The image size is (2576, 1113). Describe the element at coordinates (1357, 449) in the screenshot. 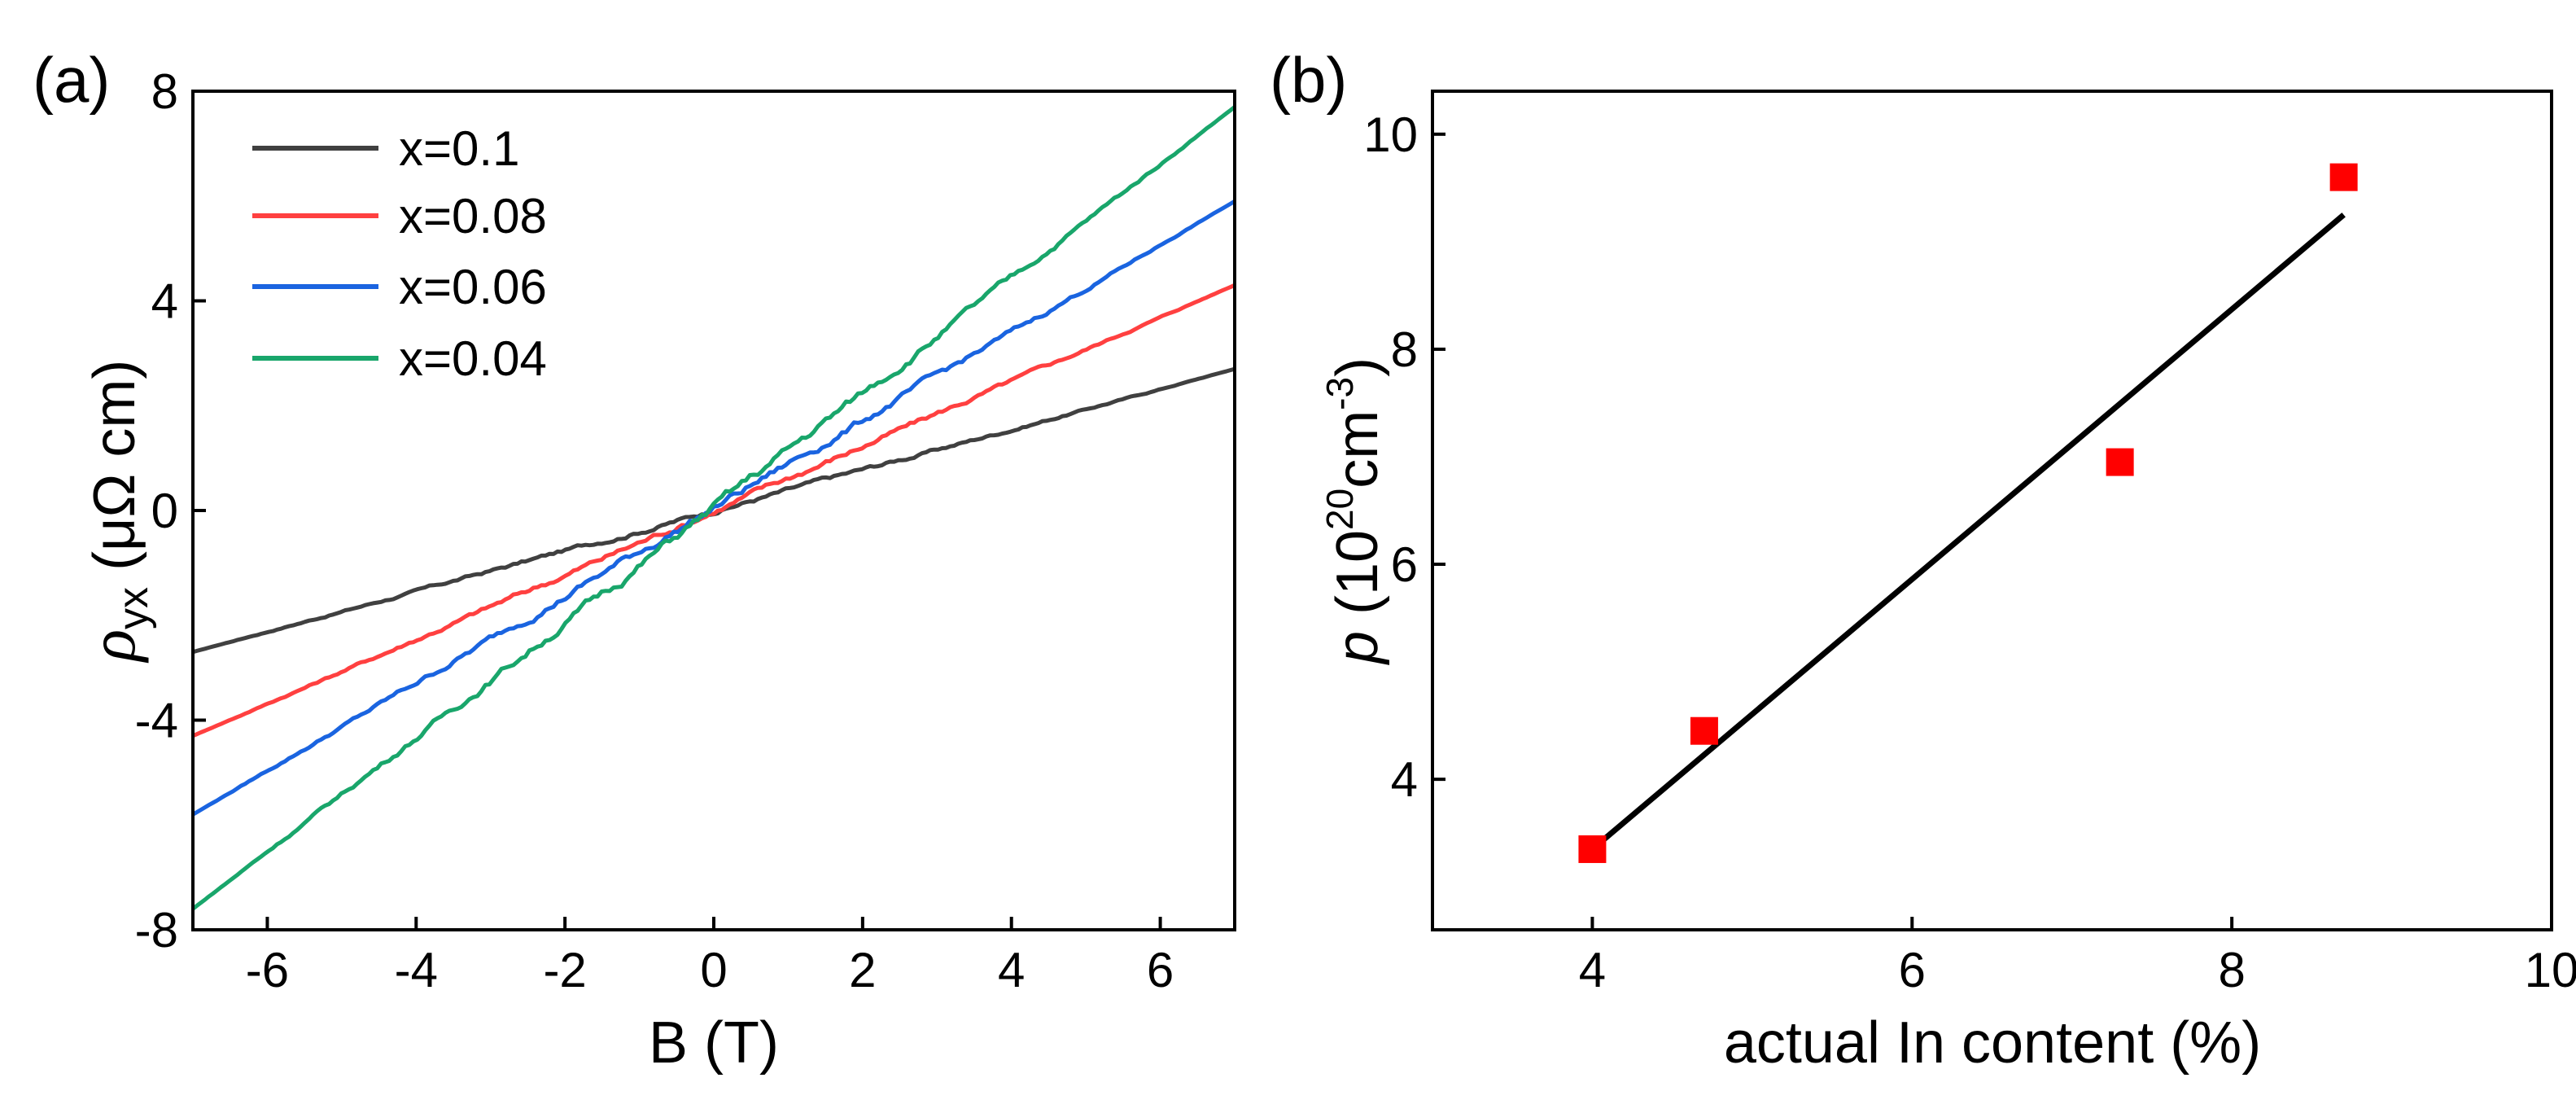

I see `panel-b-y-mid: cm` at that location.